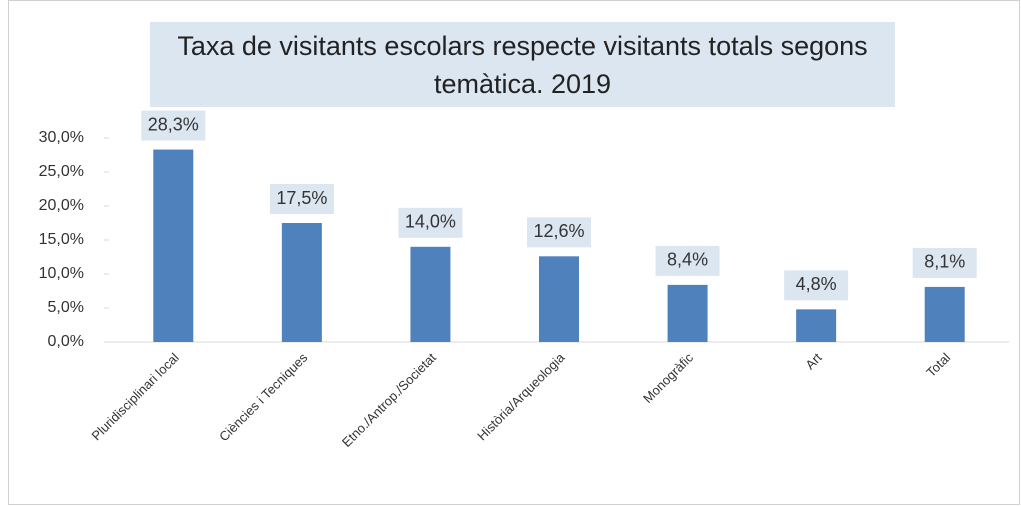  I want to click on x-tick-label: Art, so click(813, 361).